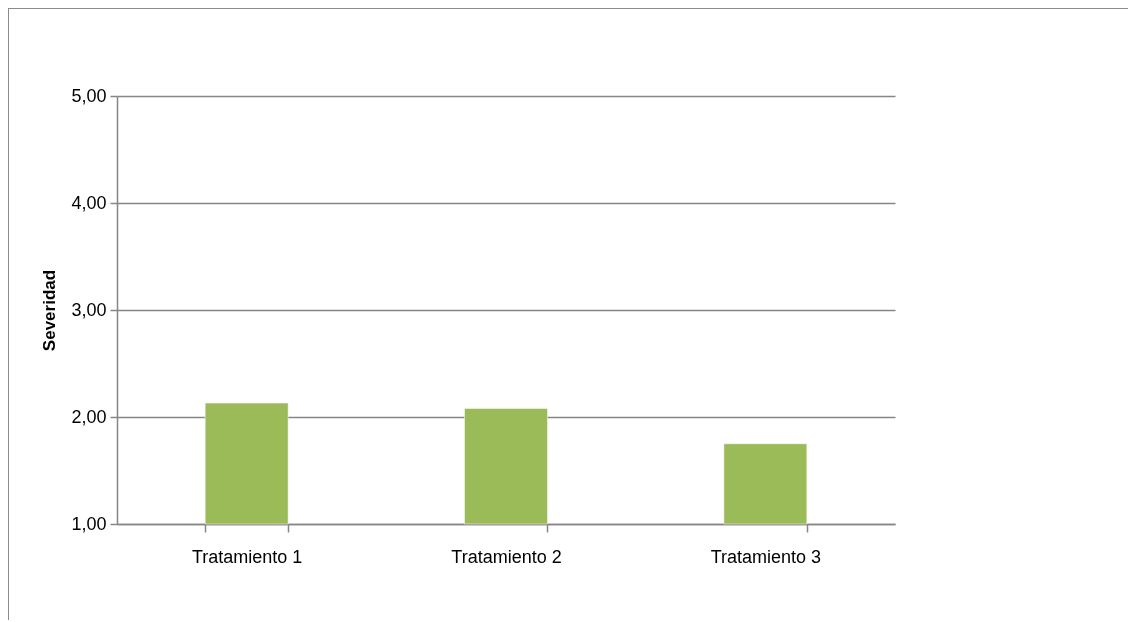  I want to click on x-tick-label: Tratamiento 3, so click(766, 556).